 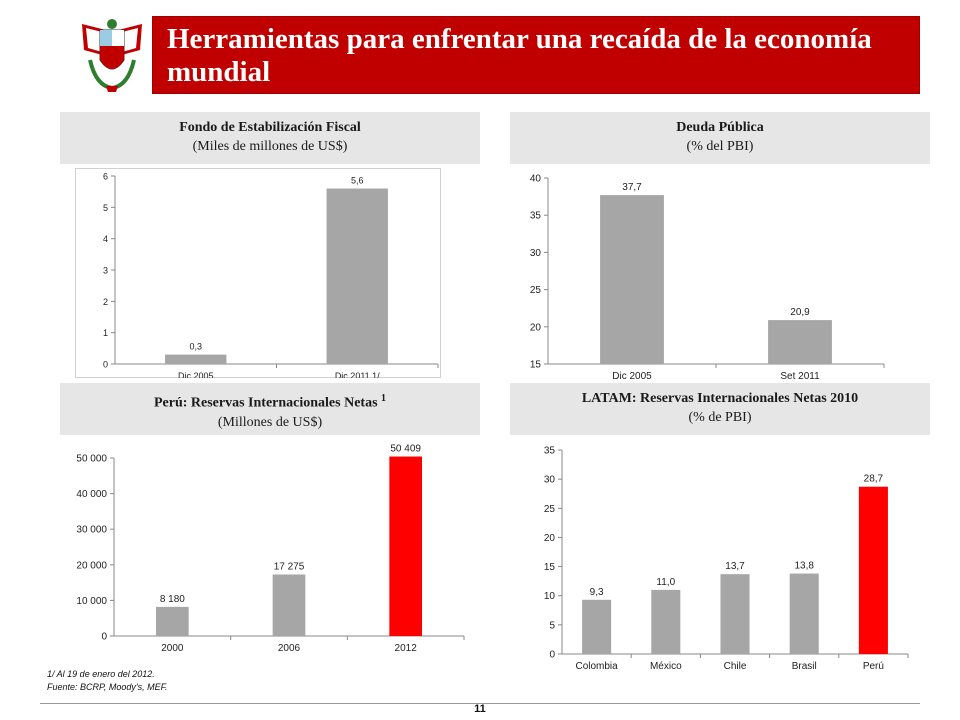 I want to click on deuda-bar-chart: 15 20 25 30 35 40 37,7 Dic 2005 20,9 Set 2011, so click(x=704, y=274).